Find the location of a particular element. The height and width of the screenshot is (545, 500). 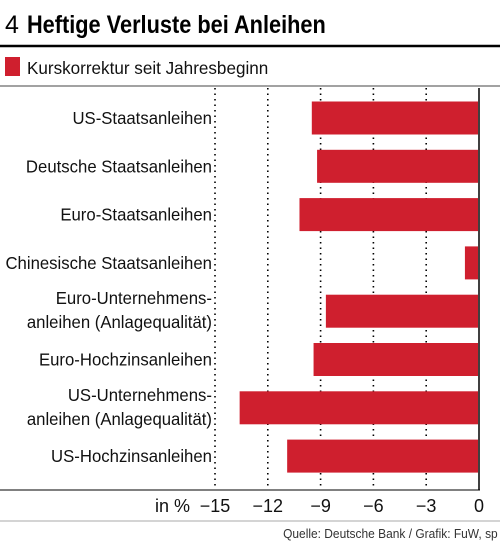

legend-swatch is located at coordinates (12, 66).